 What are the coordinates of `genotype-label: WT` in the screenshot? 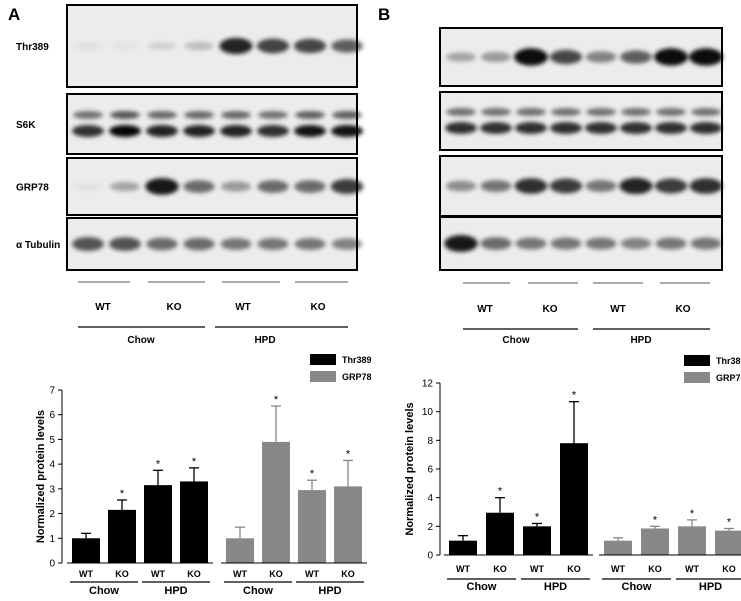 It's located at (485, 309).